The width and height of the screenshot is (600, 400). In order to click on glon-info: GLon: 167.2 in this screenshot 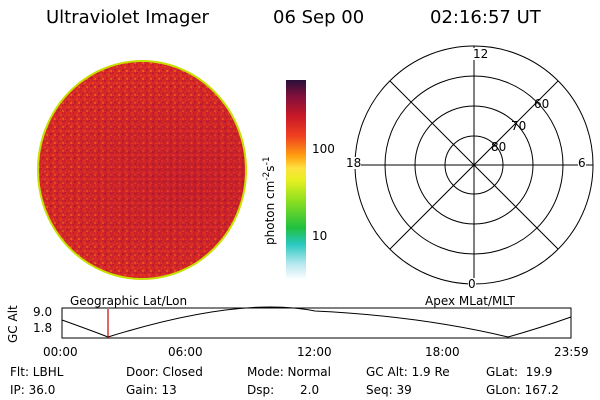, I will do `click(522, 390)`.